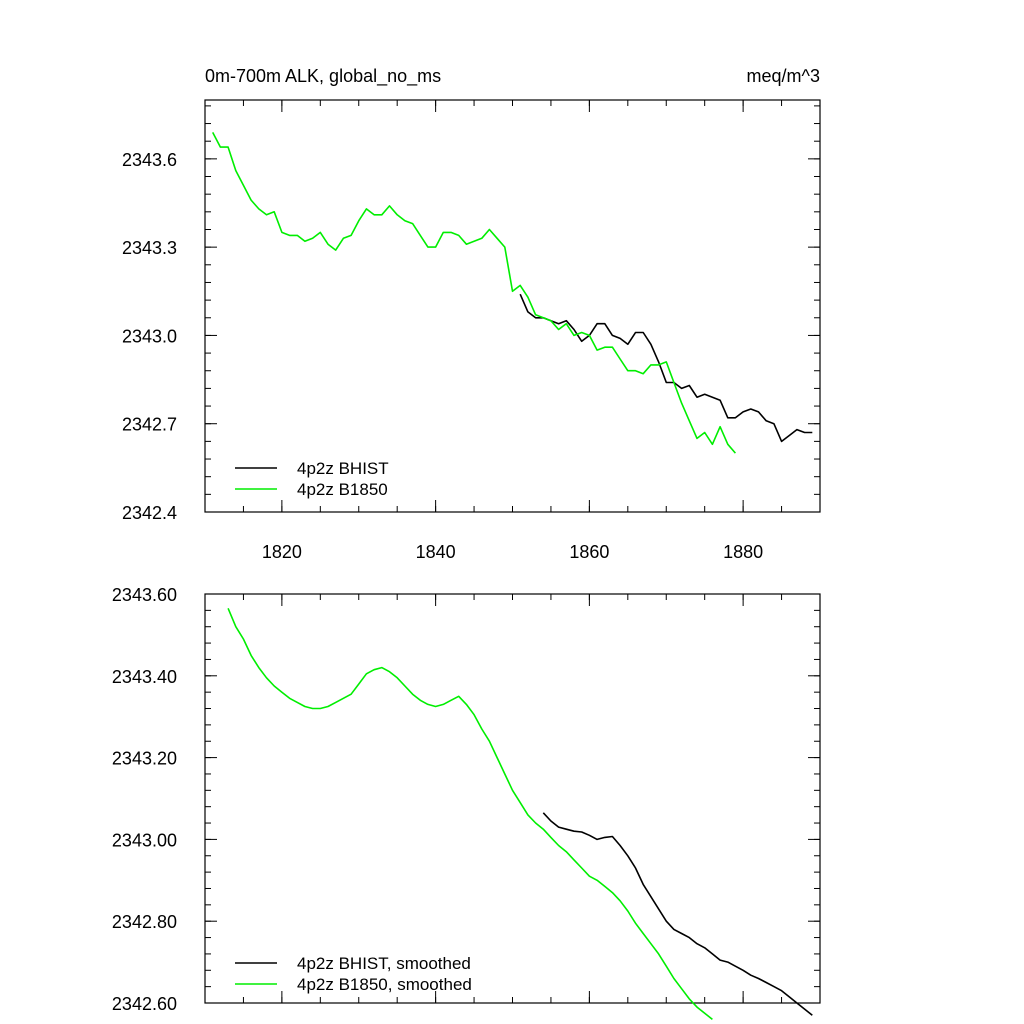 The width and height of the screenshot is (1024, 1024). I want to click on legend-label: 4p2z B1850, smoothed, so click(384, 984).